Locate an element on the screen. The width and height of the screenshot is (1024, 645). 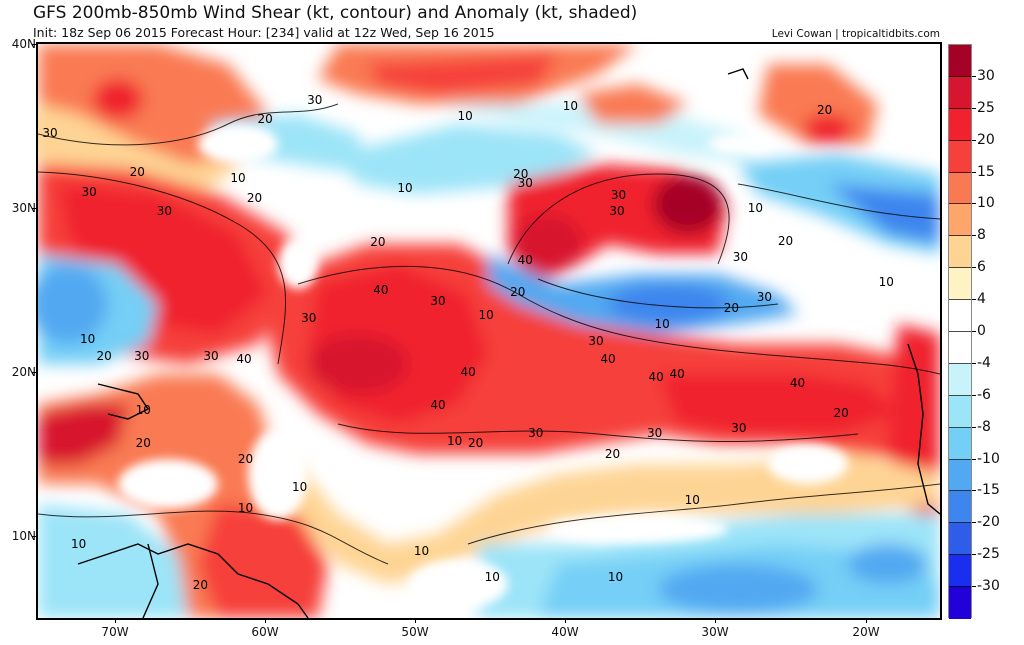
colorbar-label: 0 is located at coordinates (981, 331).